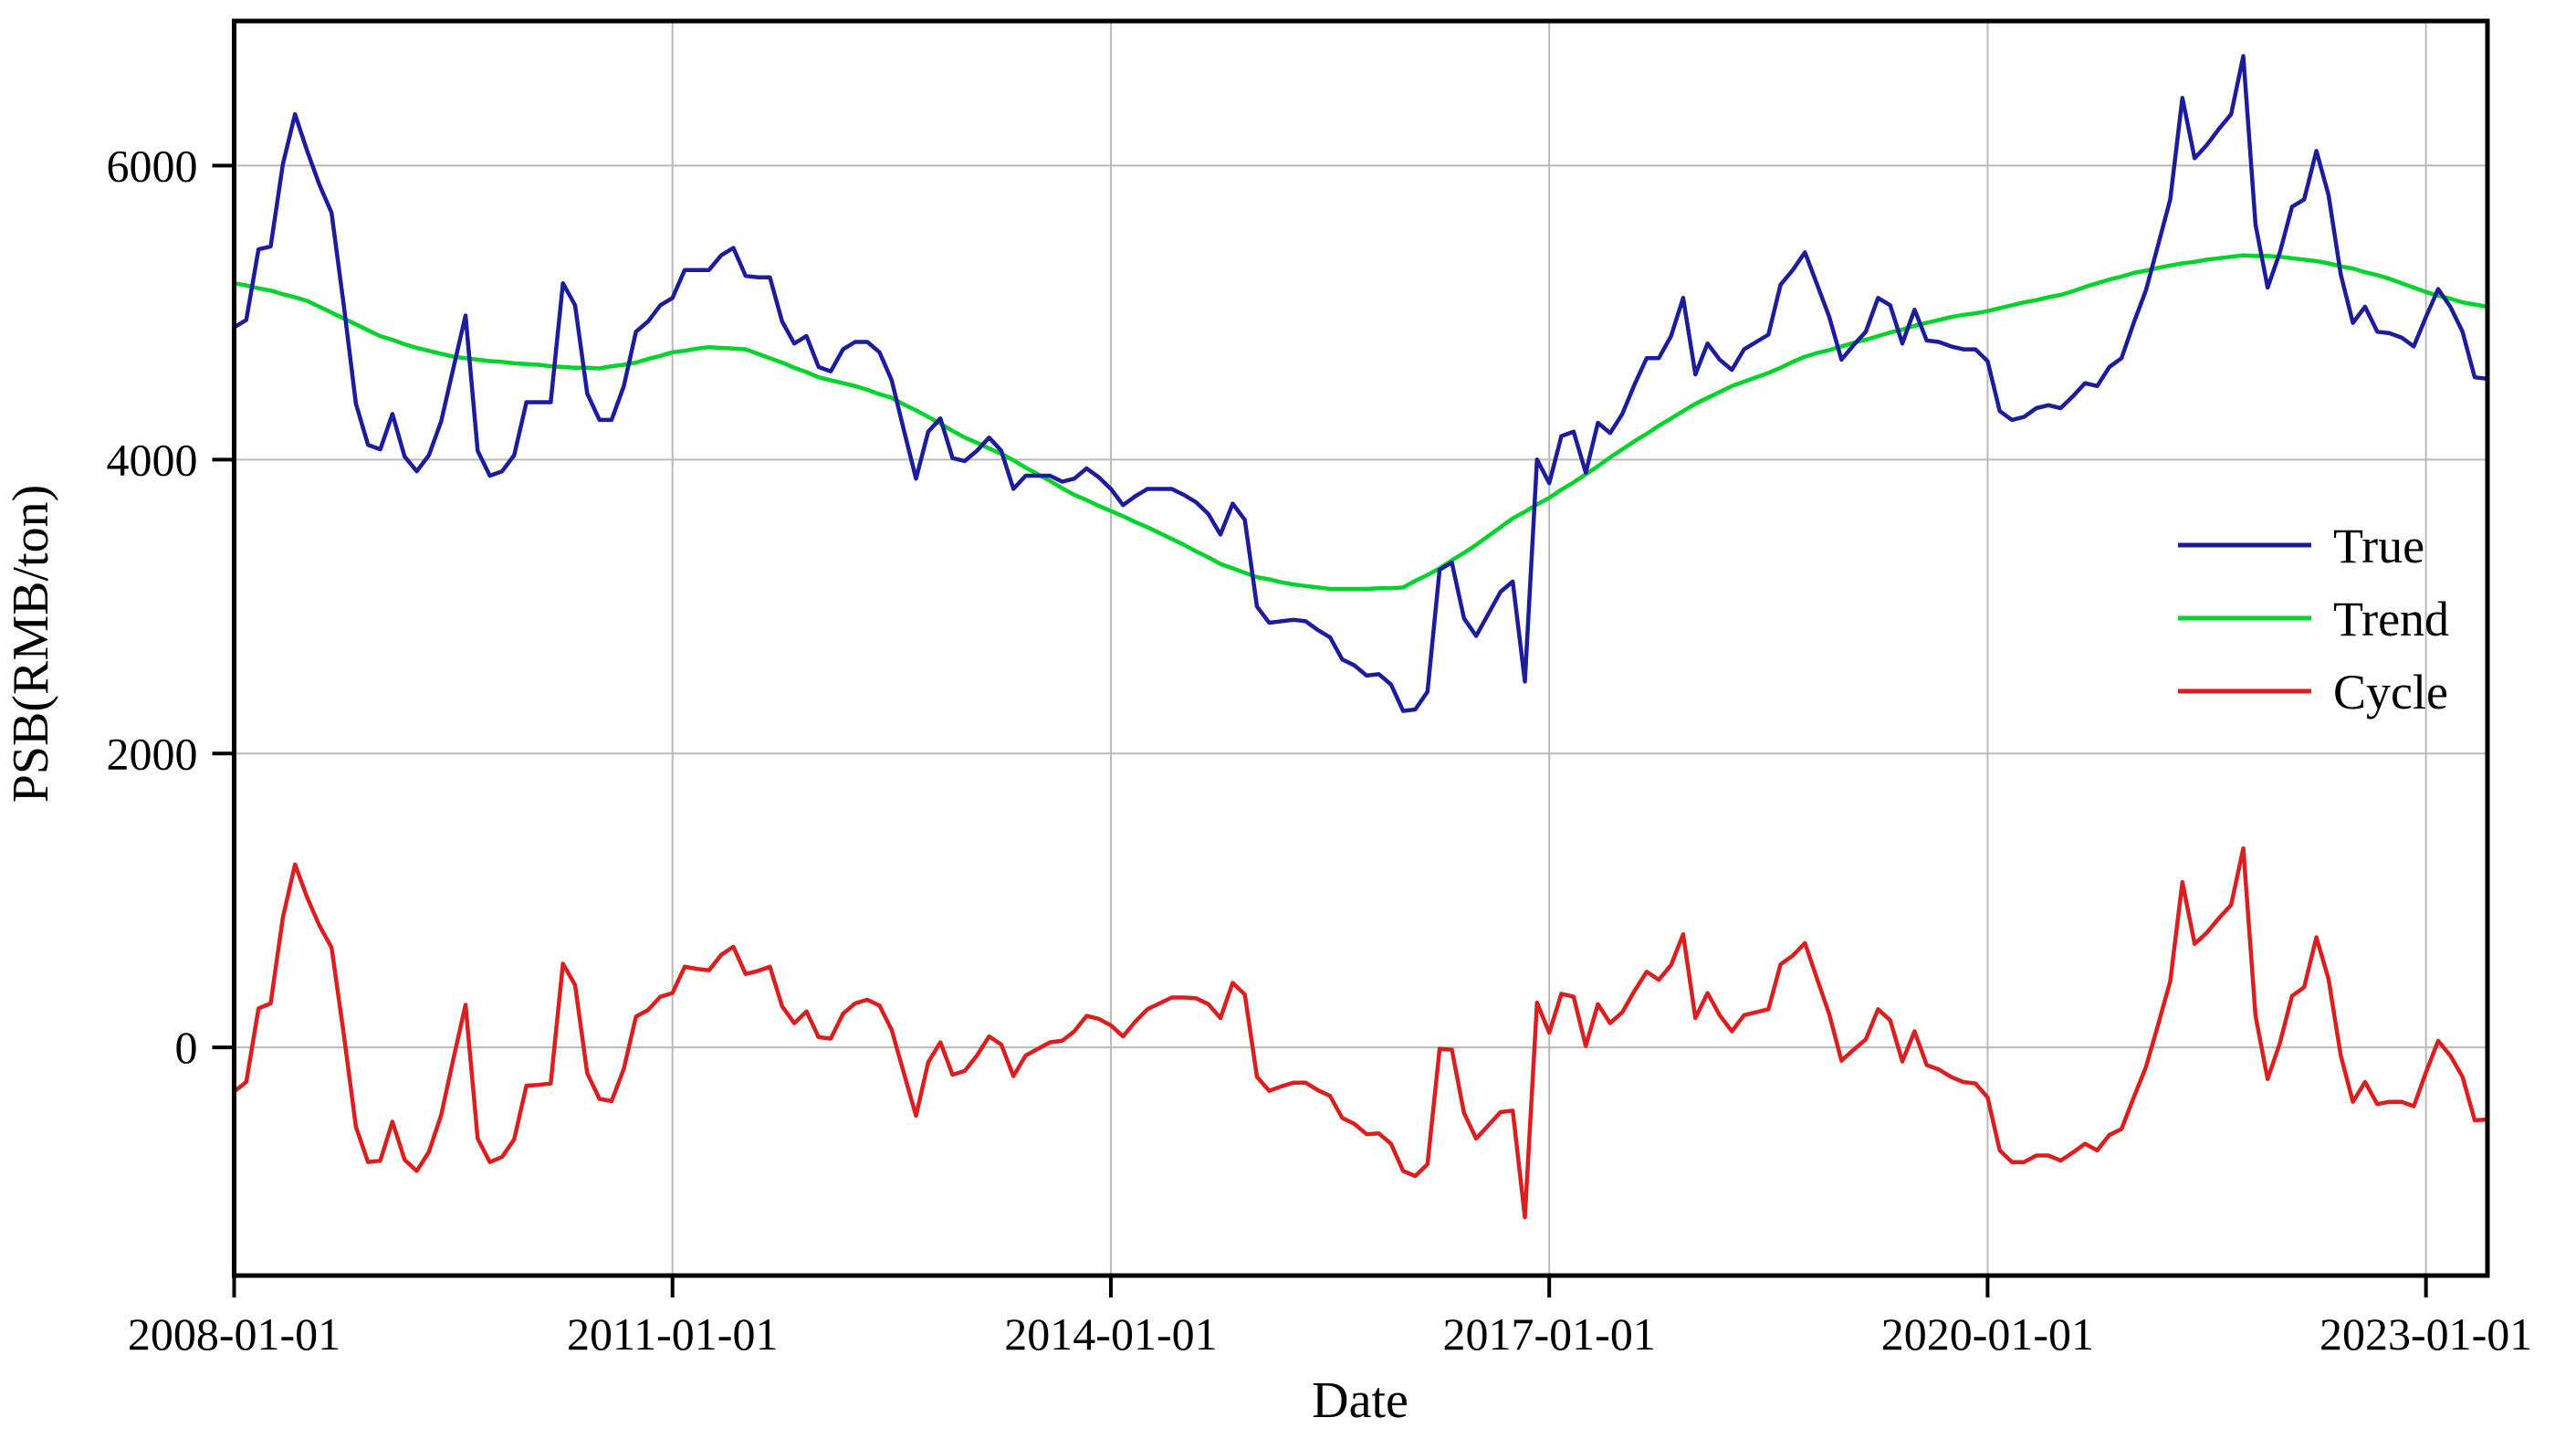 The height and width of the screenshot is (1439, 2576). Describe the element at coordinates (152, 753) in the screenshot. I see `y-tick-label-2000: 2000` at that location.